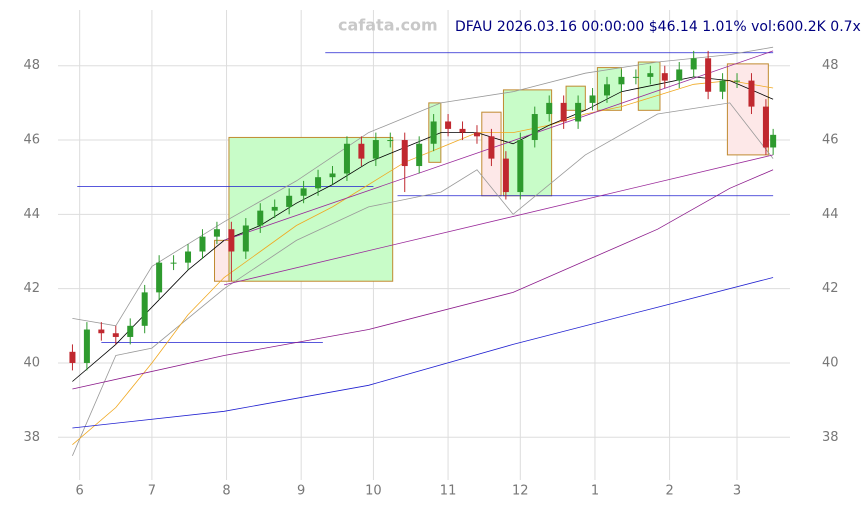  I want to click on x-tick-label: 6, so click(80, 491).